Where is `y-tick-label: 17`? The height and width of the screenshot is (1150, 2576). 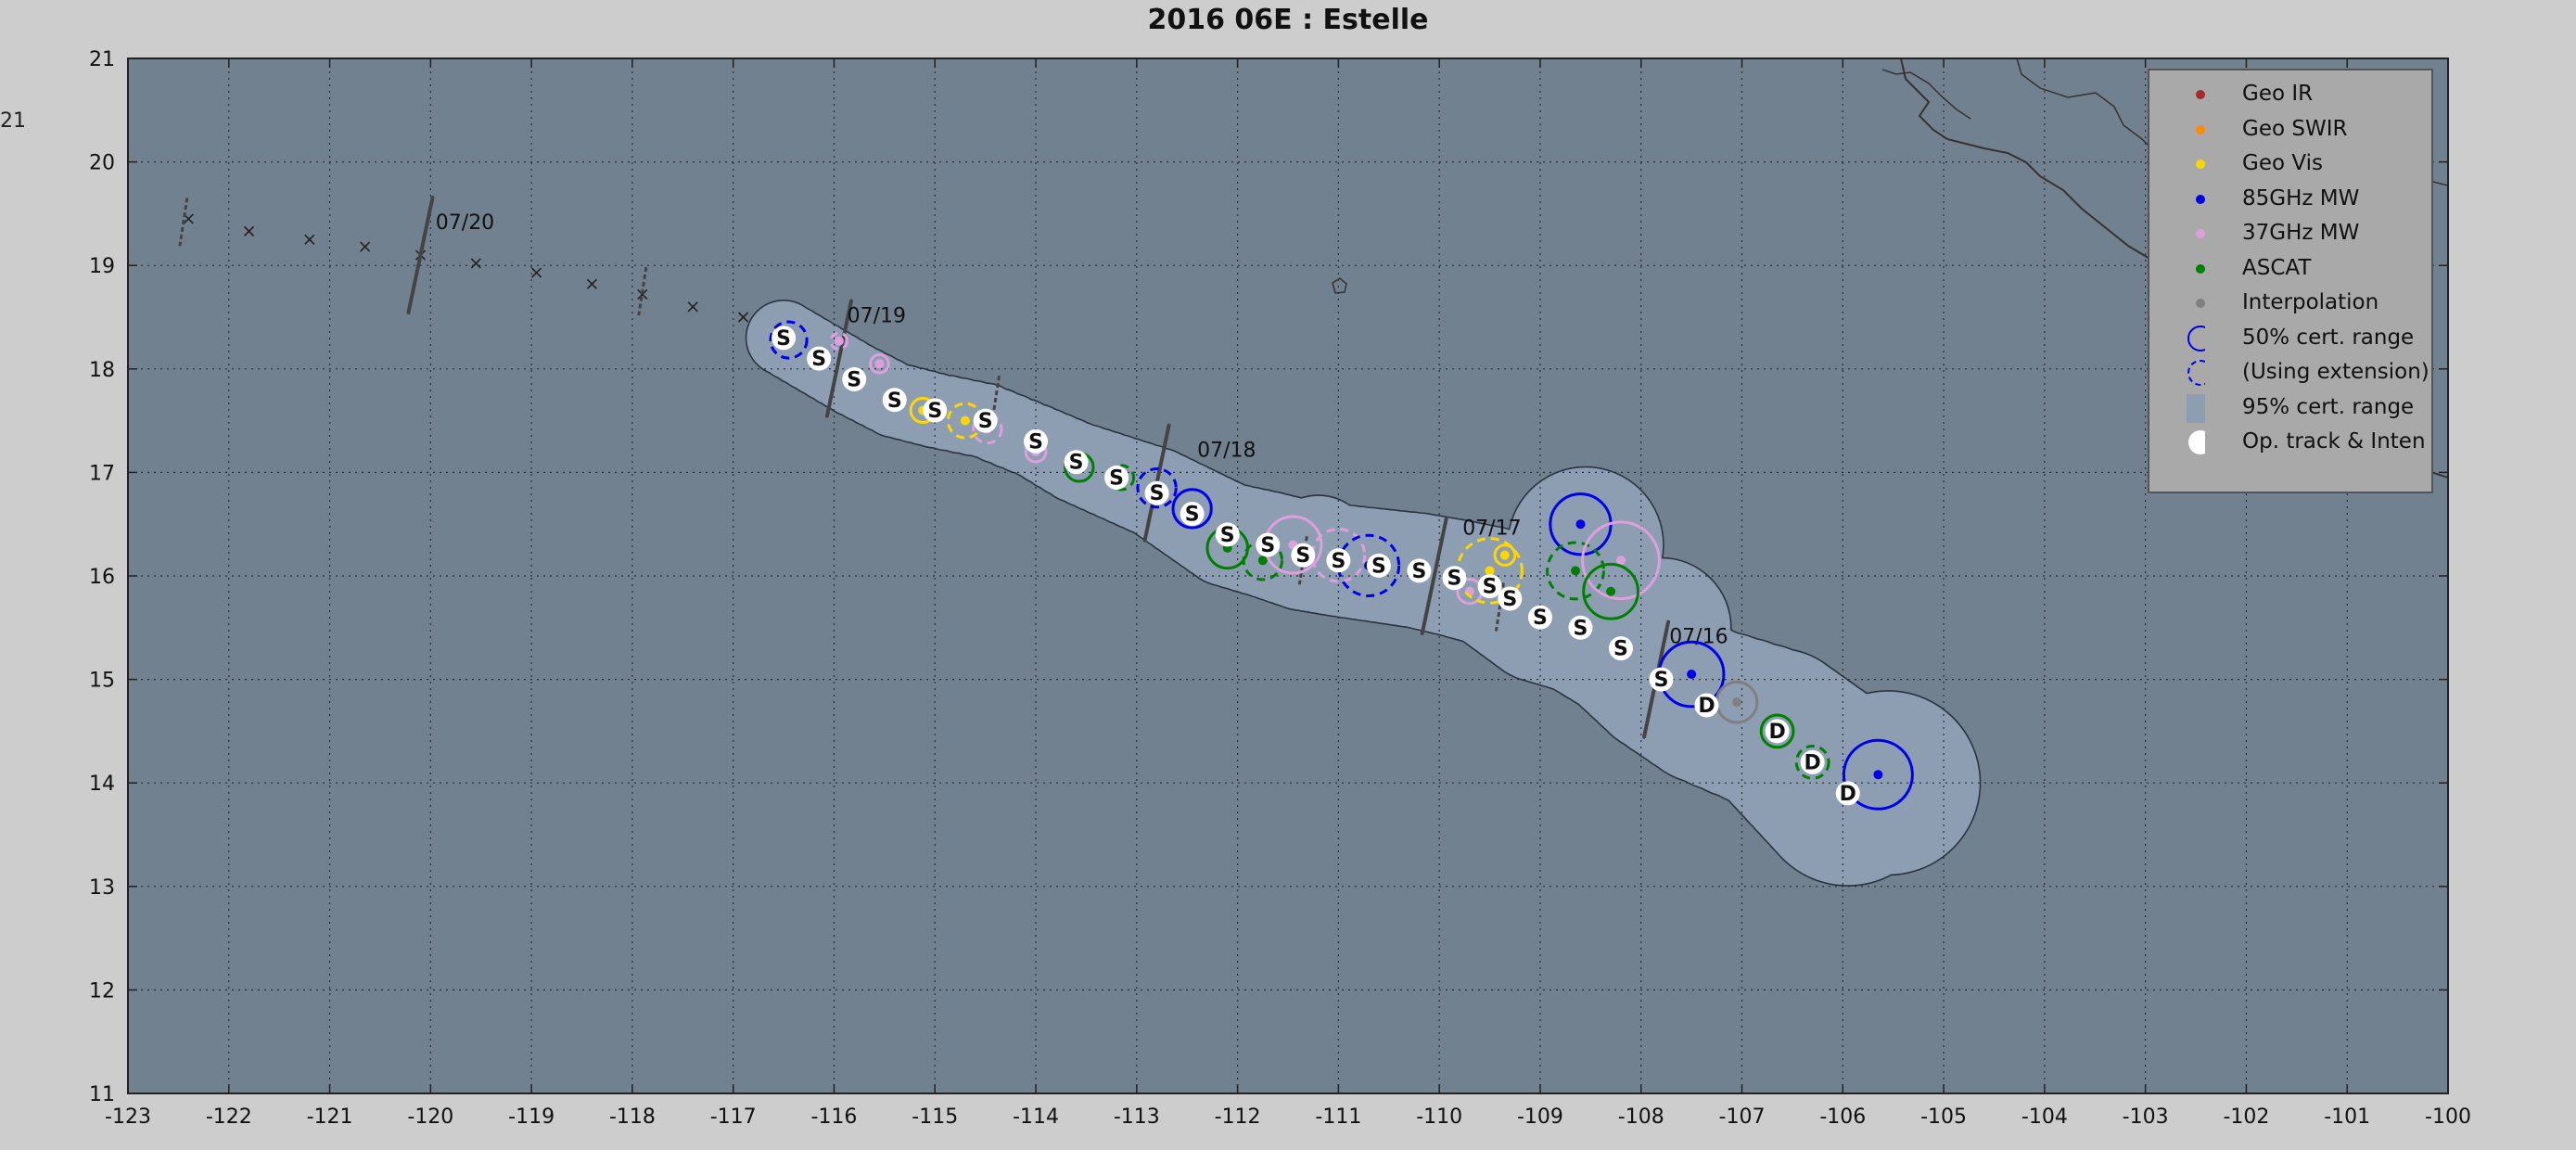
y-tick-label: 17 is located at coordinates (102, 473).